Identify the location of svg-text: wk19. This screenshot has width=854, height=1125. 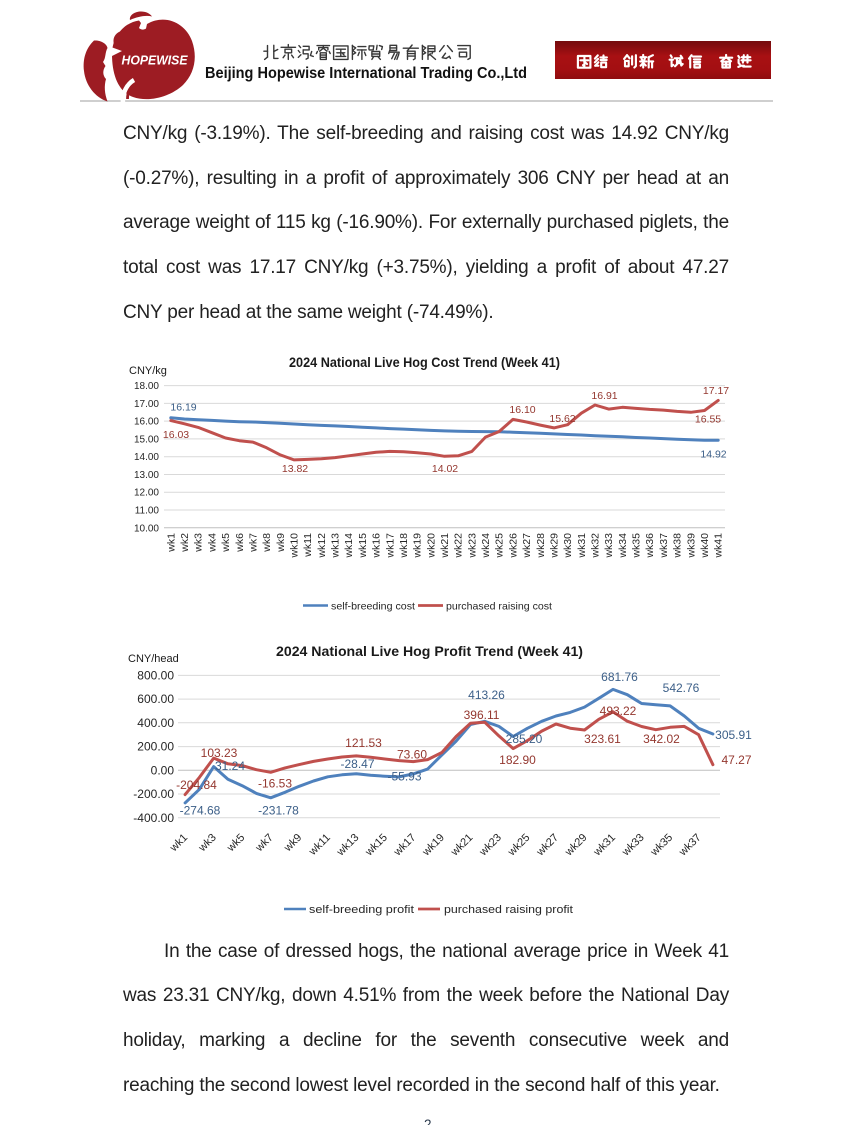
(433, 845).